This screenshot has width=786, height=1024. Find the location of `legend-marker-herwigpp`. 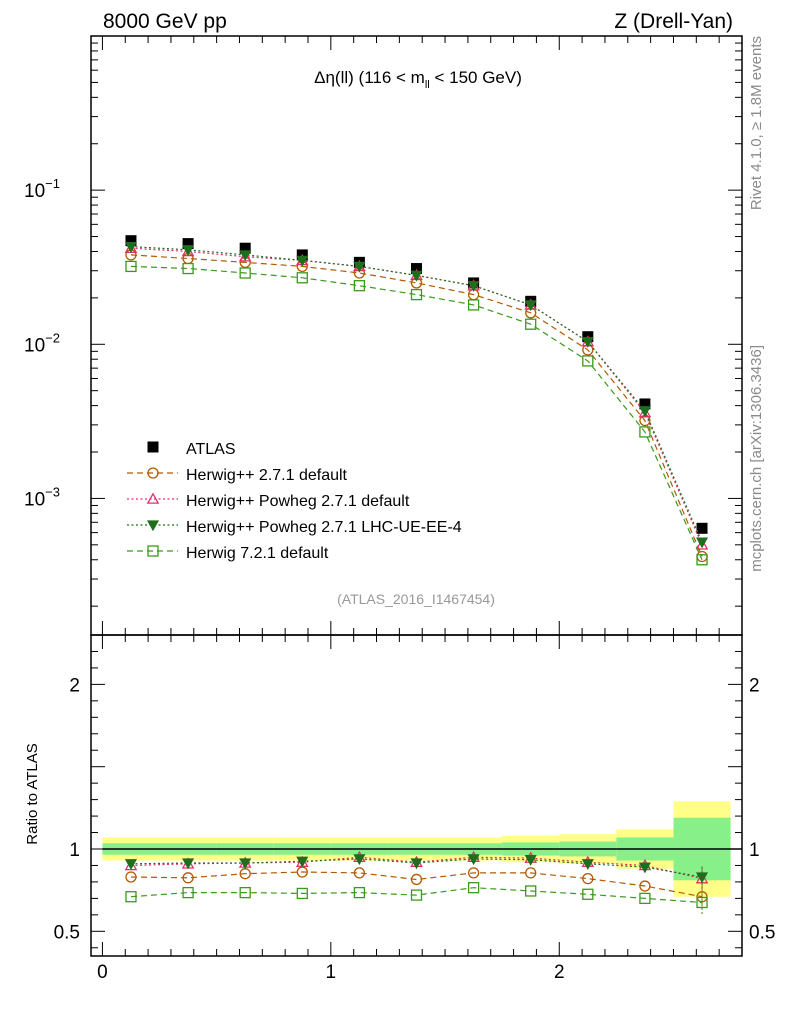

legend-marker-herwigpp is located at coordinates (152, 473).